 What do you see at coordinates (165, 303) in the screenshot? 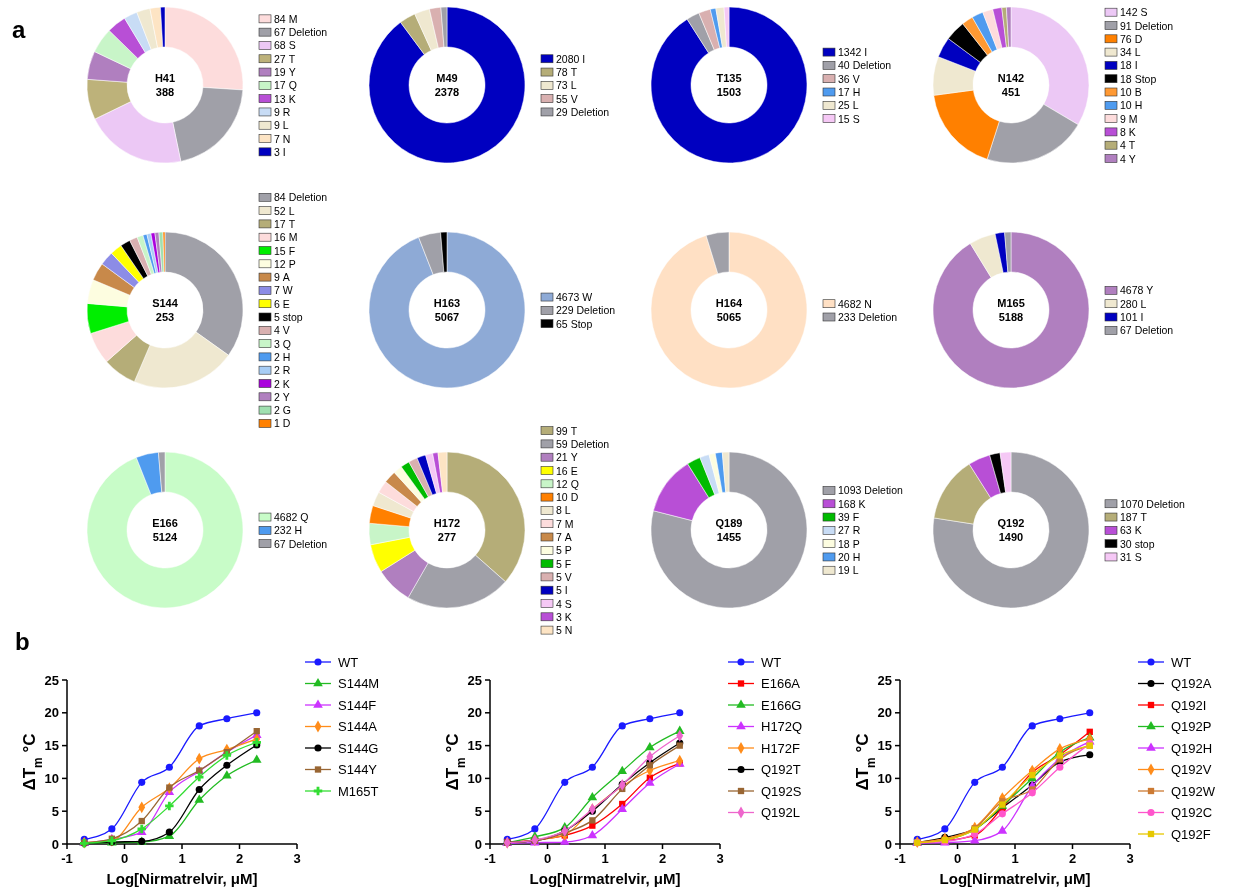
I see `text: S144` at bounding box center [165, 303].